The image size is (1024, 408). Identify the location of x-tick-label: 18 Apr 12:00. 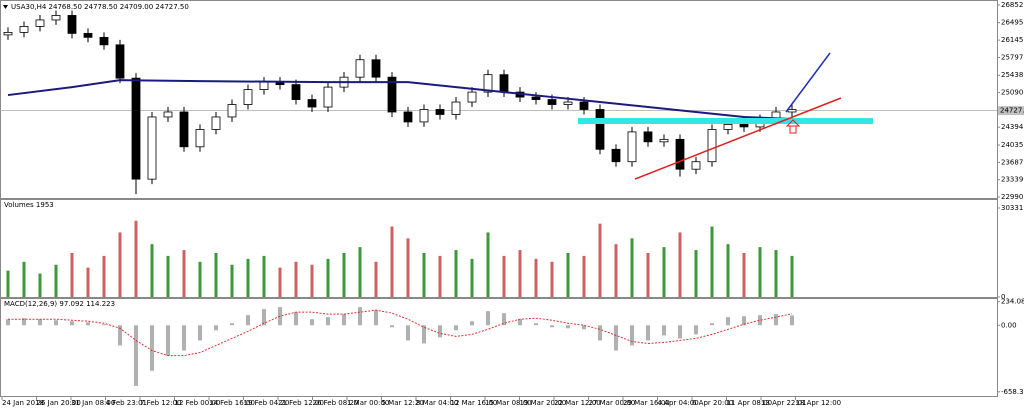
(819, 403).